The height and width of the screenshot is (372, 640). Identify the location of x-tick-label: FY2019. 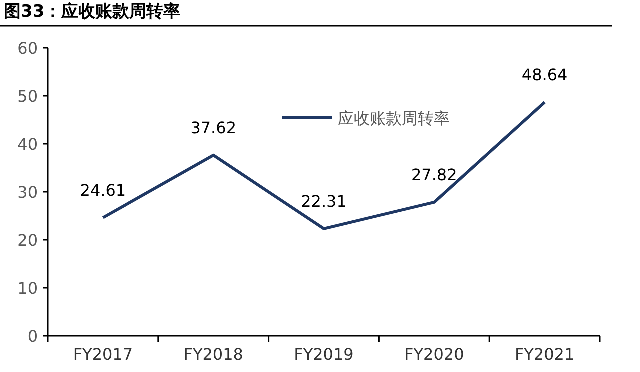
(324, 354).